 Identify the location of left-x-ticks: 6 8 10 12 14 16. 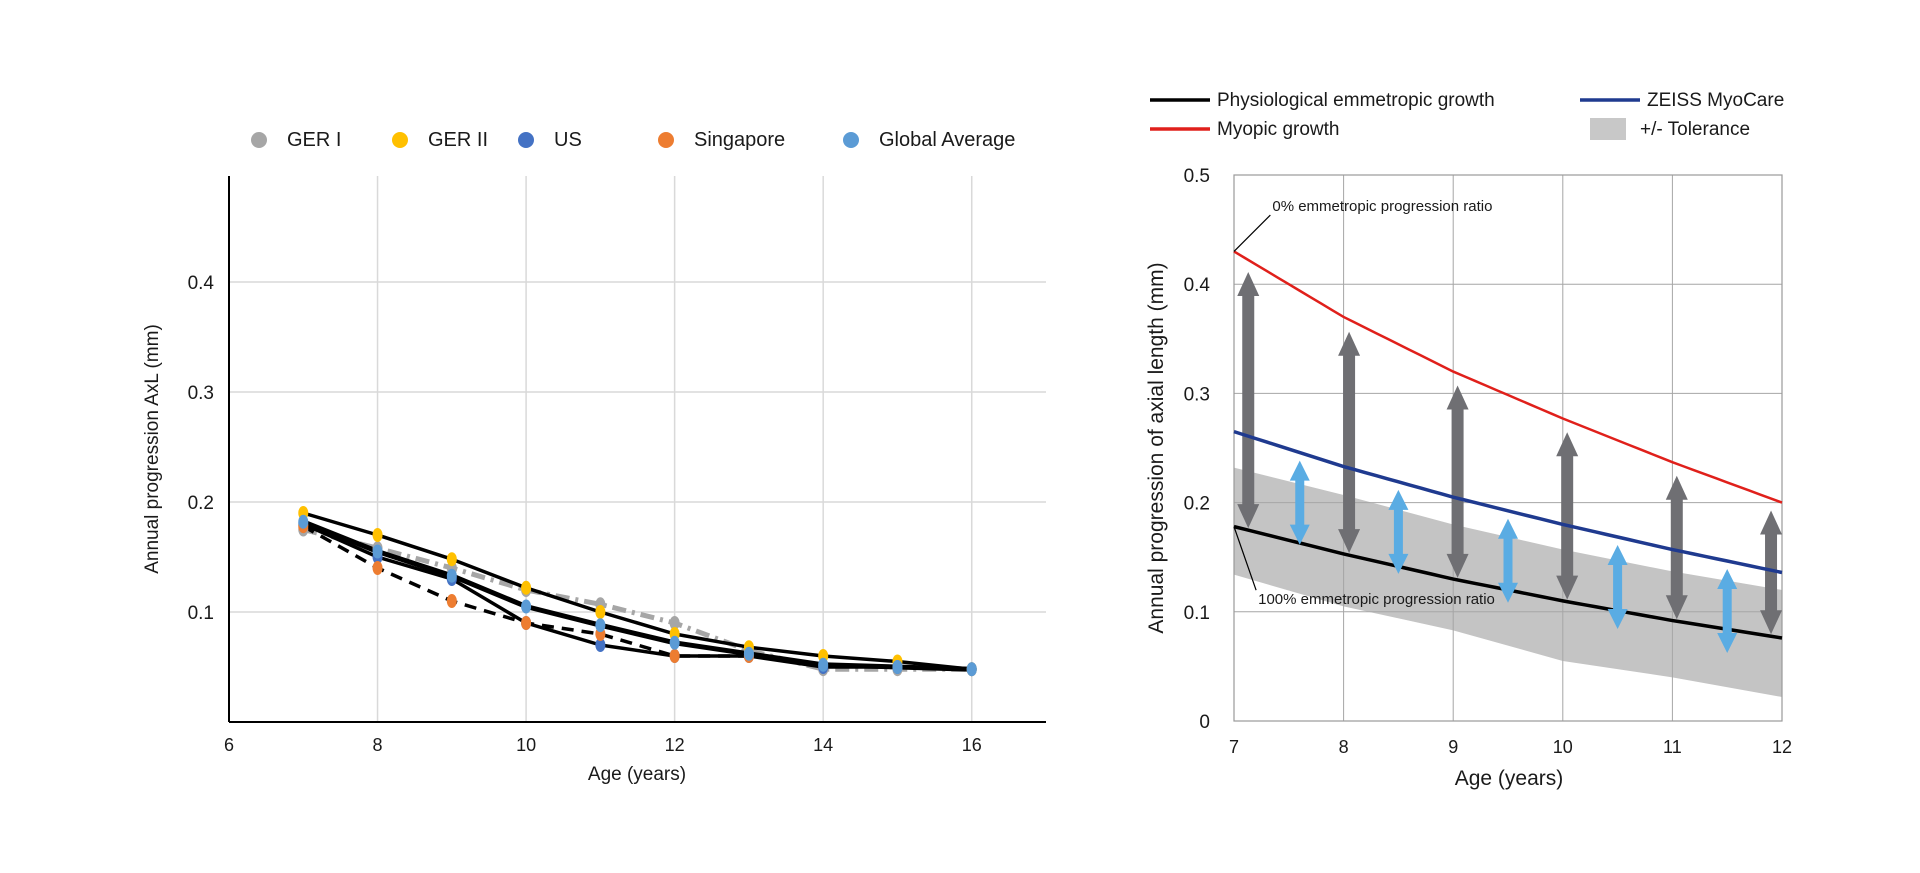
(603, 745).